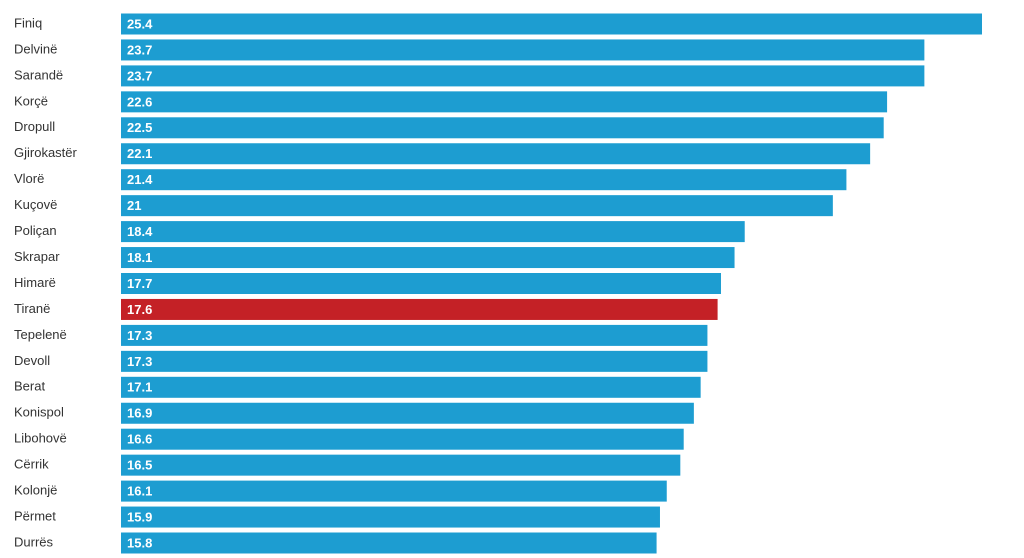 The image size is (1024, 558). What do you see at coordinates (35, 204) in the screenshot?
I see `category-label: Kuçovë` at bounding box center [35, 204].